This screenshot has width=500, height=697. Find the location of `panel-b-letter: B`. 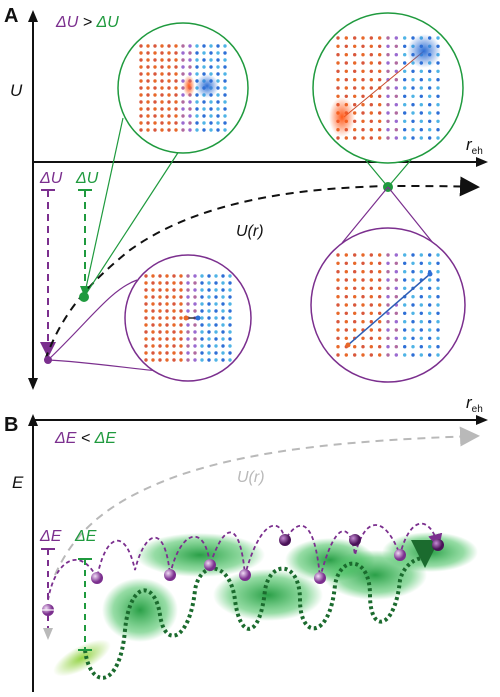

panel-b-letter: B is located at coordinates (11, 425).